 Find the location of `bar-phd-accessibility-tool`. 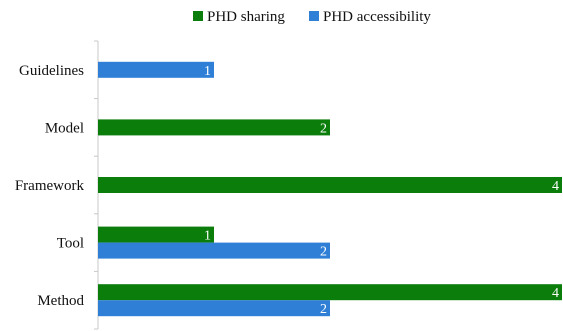

bar-phd-accessibility-tool is located at coordinates (214, 250).